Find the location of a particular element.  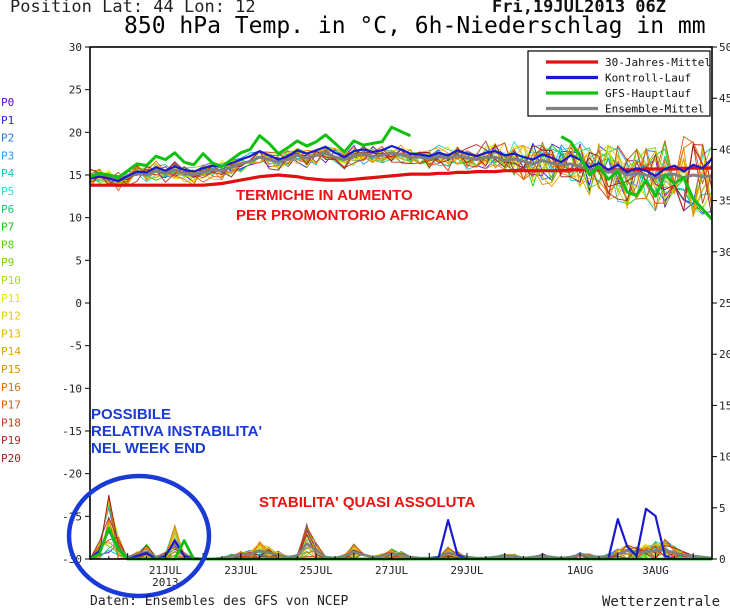

member-label: P13 is located at coordinates (11, 333).